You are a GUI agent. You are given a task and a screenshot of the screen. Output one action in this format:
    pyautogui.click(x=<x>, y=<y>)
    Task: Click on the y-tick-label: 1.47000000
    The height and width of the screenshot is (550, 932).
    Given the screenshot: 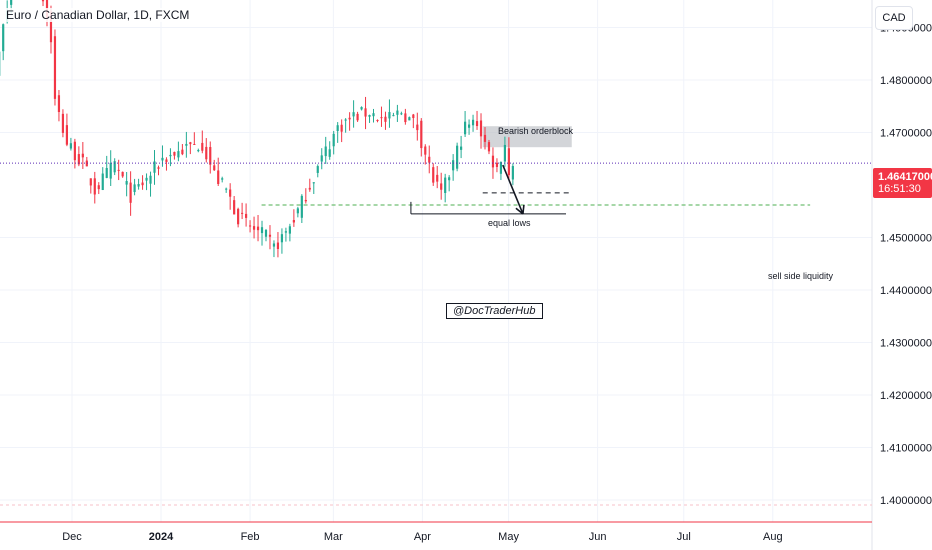 What is the action you would take?
    pyautogui.click(x=906, y=134)
    